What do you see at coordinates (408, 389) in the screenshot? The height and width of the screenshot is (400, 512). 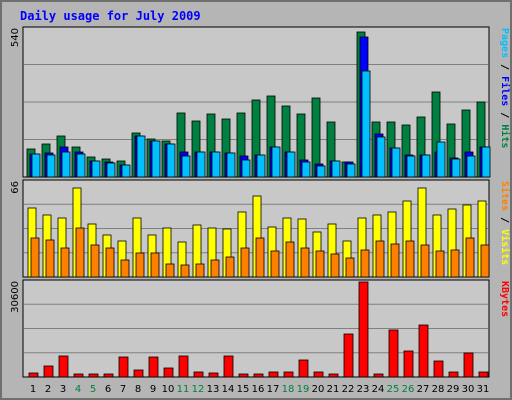 I see `x-tick-label-26: 26` at bounding box center [408, 389].